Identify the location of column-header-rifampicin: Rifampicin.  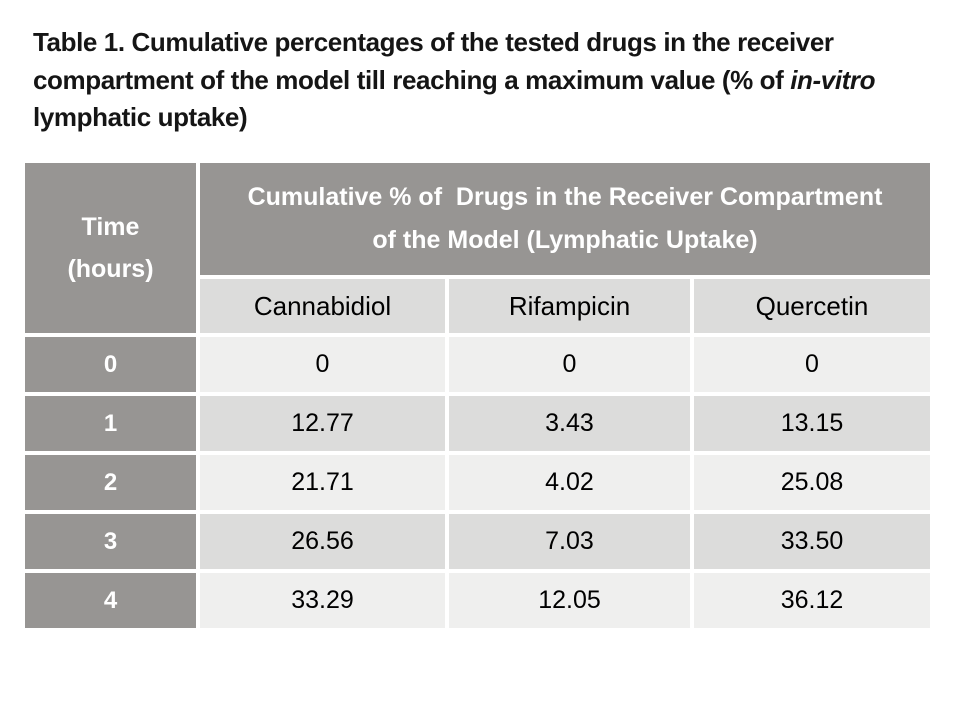
(569, 306).